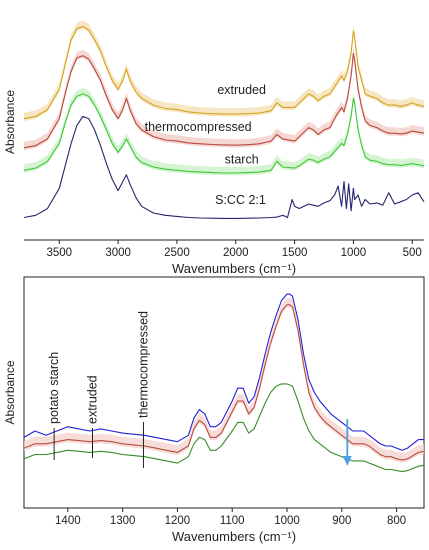 The height and width of the screenshot is (550, 429). Describe the element at coordinates (354, 253) in the screenshot. I see `top-x-tick-label: 1000` at that location.